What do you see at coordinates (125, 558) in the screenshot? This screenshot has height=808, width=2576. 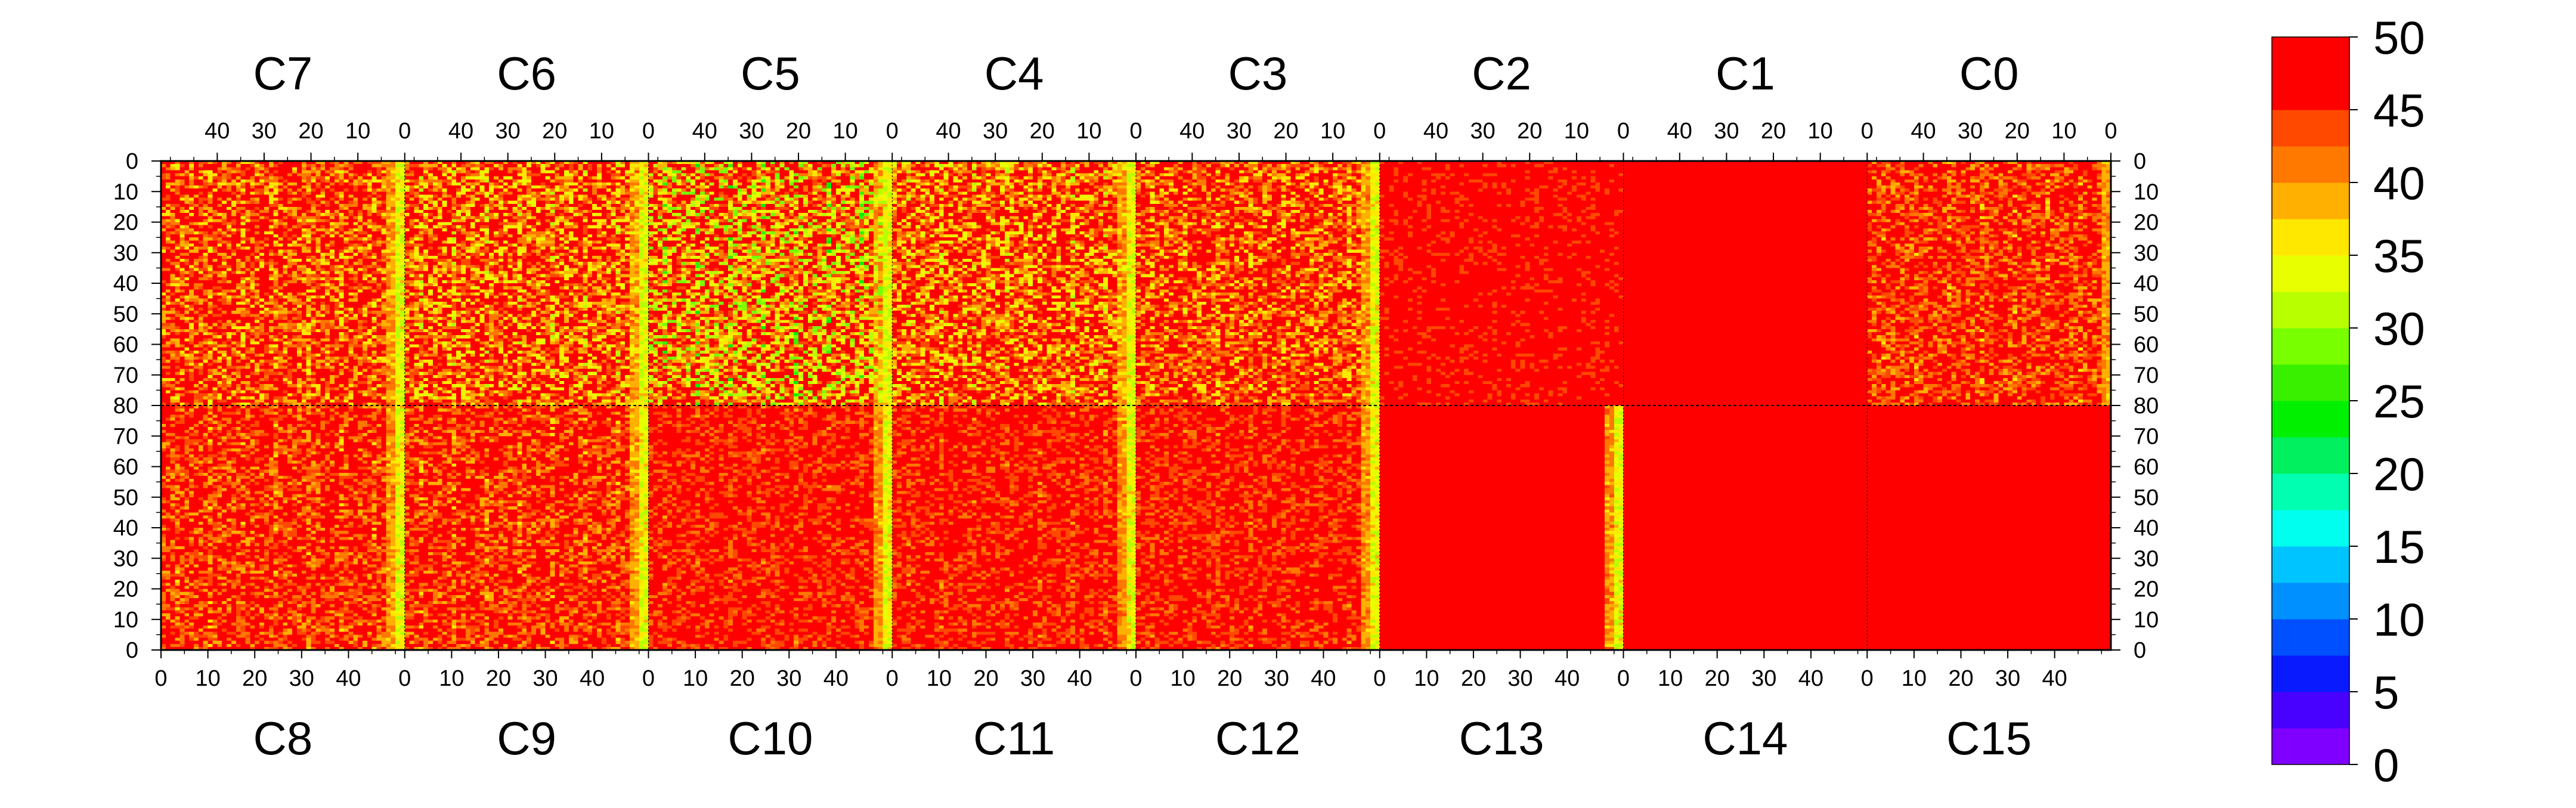 I see `left-y-tick-label: 30` at bounding box center [125, 558].